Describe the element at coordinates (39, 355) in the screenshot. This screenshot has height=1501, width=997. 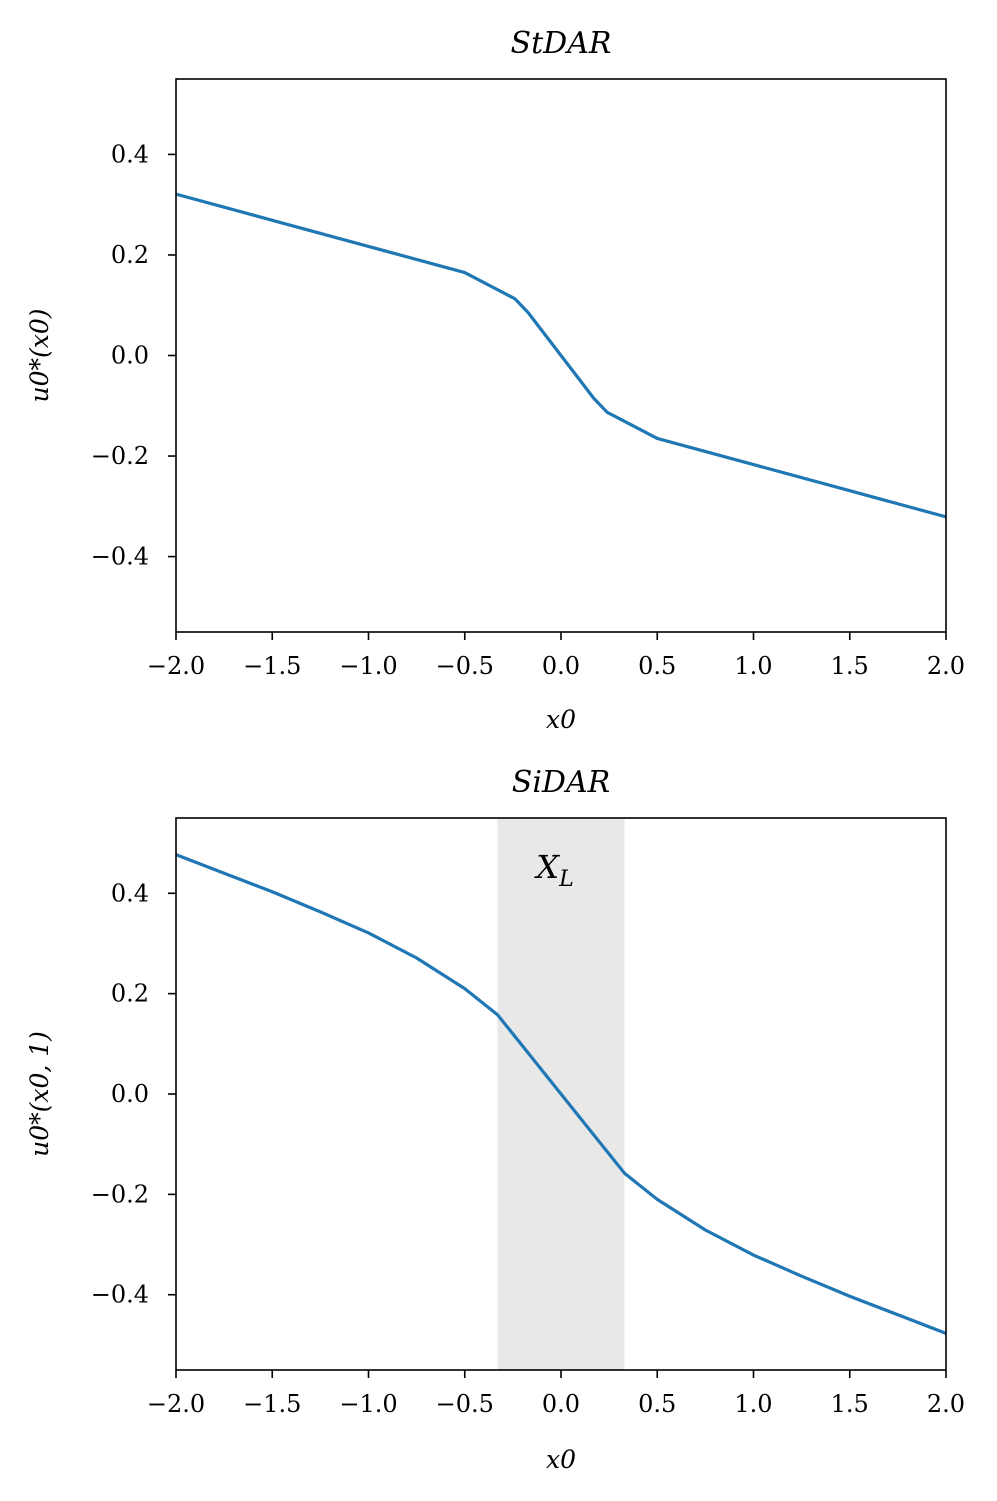
I see `y-axis-label: u0*(x0)` at that location.